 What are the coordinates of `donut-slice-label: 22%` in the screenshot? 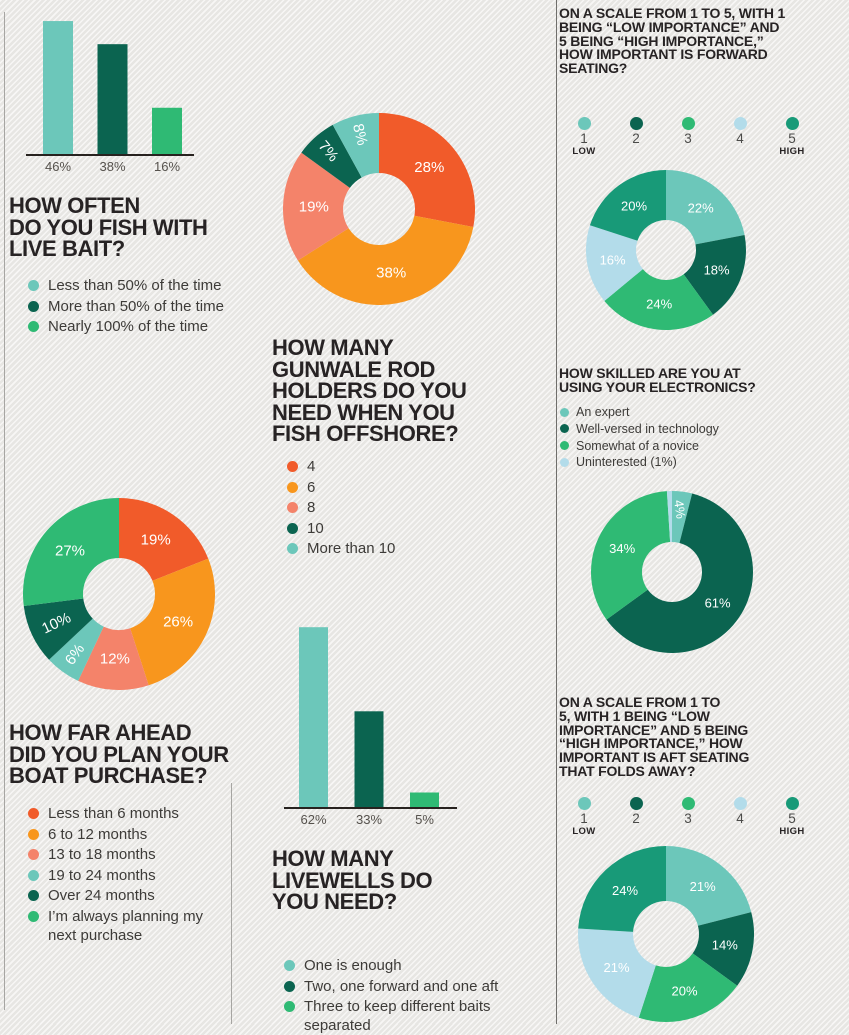 It's located at (701, 208).